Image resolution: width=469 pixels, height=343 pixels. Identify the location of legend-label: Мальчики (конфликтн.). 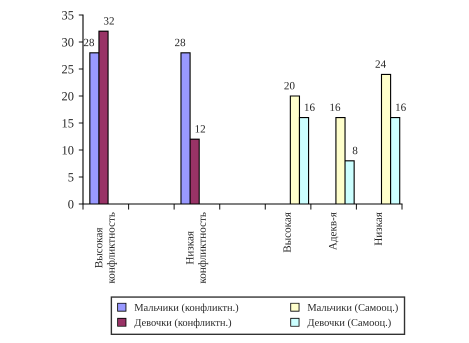
(186, 309).